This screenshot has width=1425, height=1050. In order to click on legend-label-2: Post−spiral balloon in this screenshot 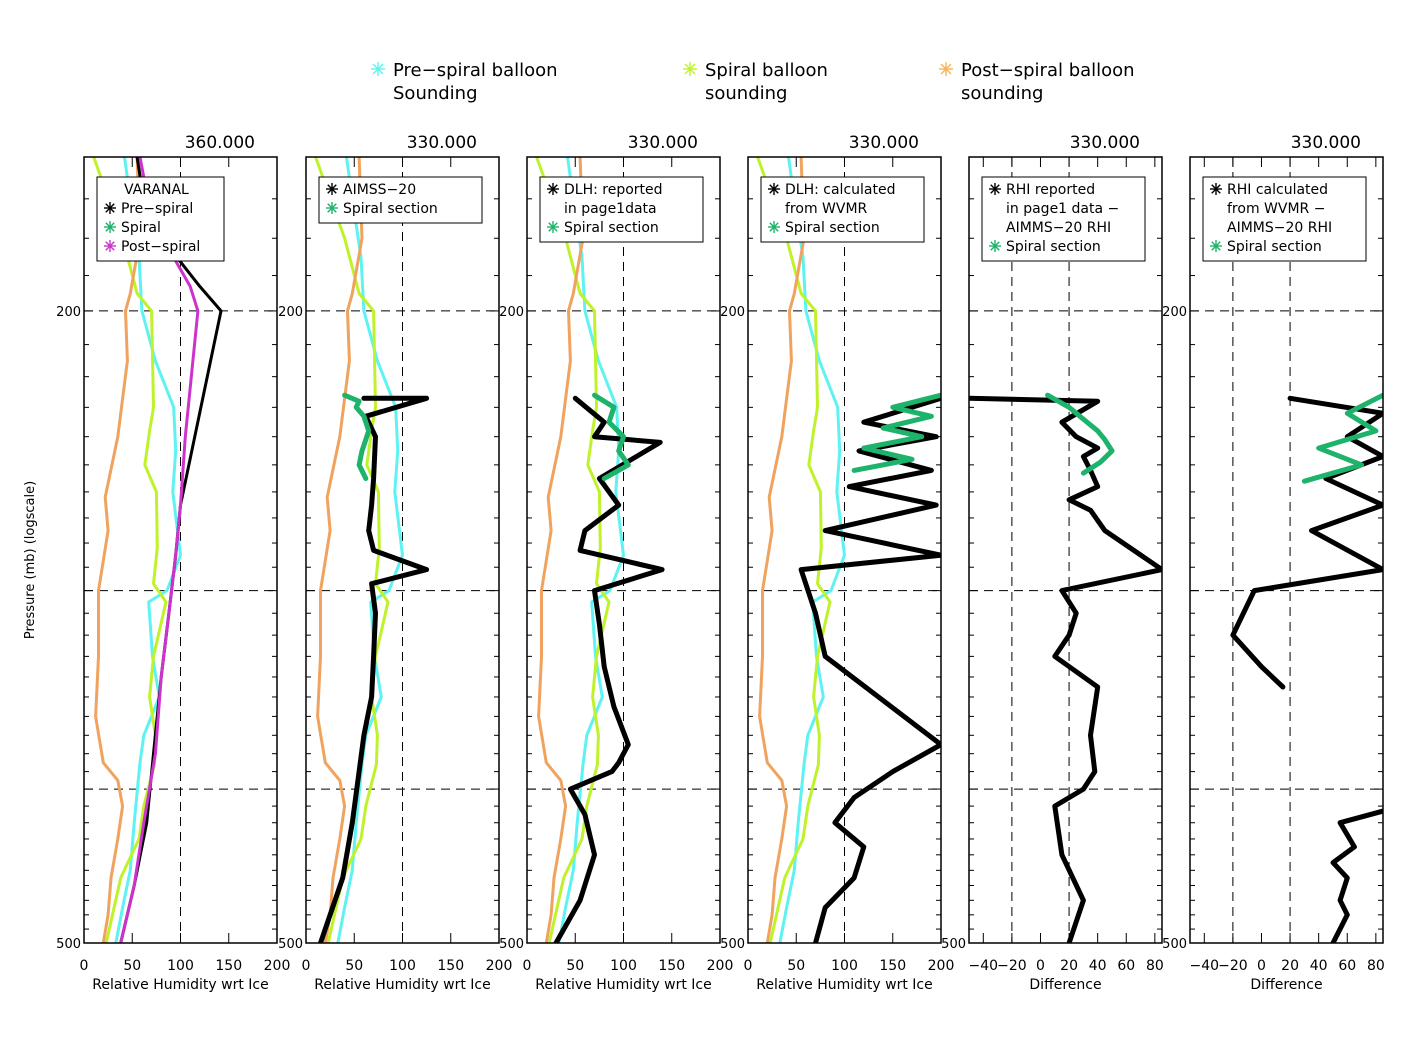, I will do `click(1048, 70)`.